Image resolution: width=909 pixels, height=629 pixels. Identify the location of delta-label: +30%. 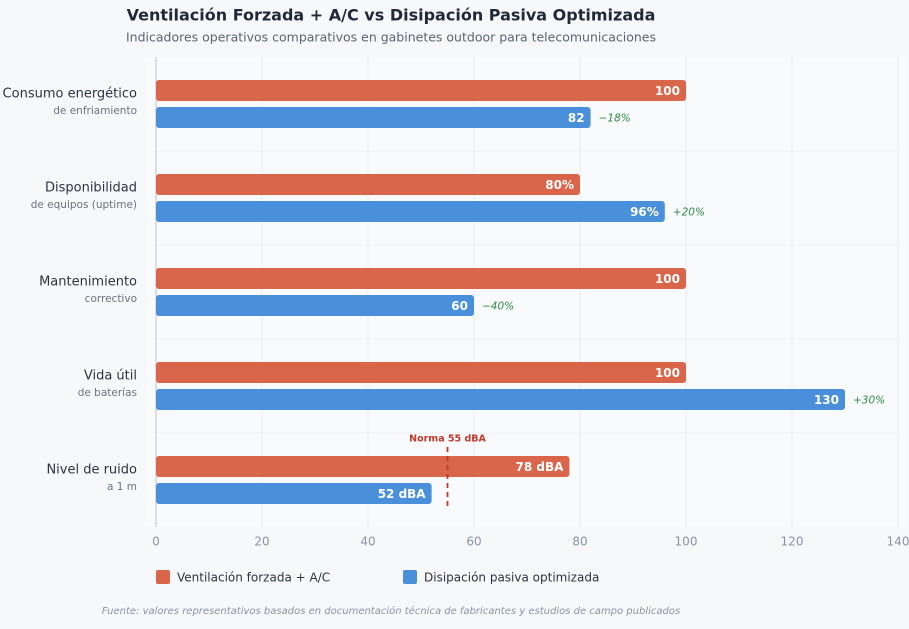
(869, 401).